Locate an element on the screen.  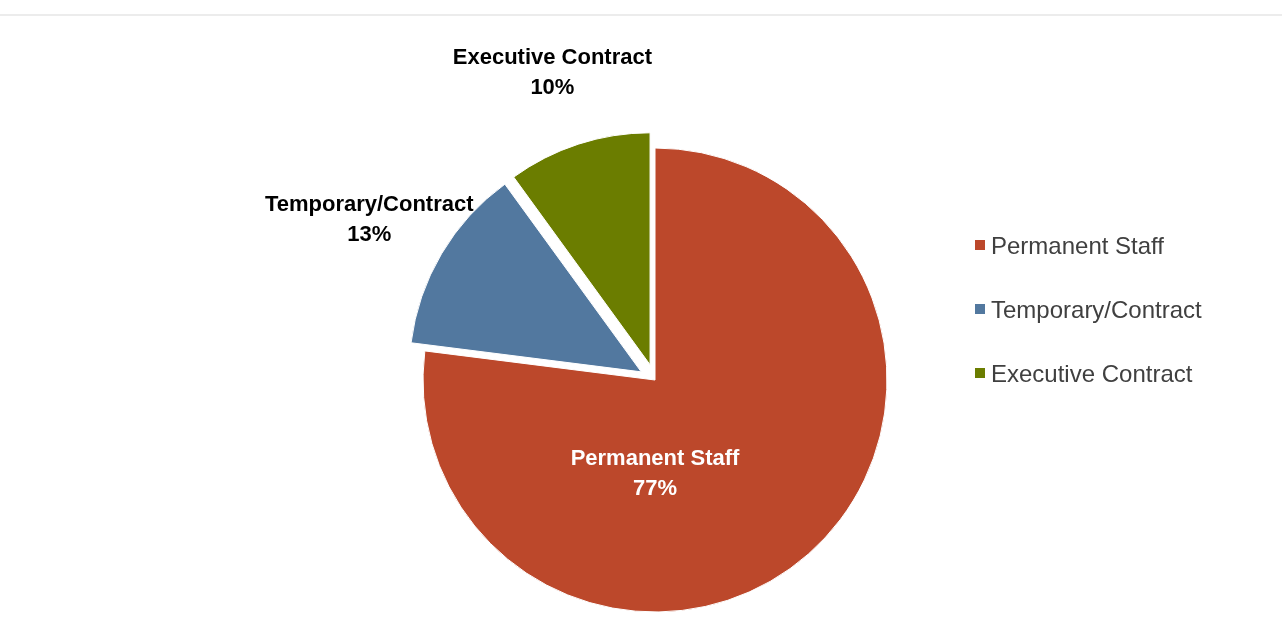
data-label: 13% is located at coordinates (369, 233).